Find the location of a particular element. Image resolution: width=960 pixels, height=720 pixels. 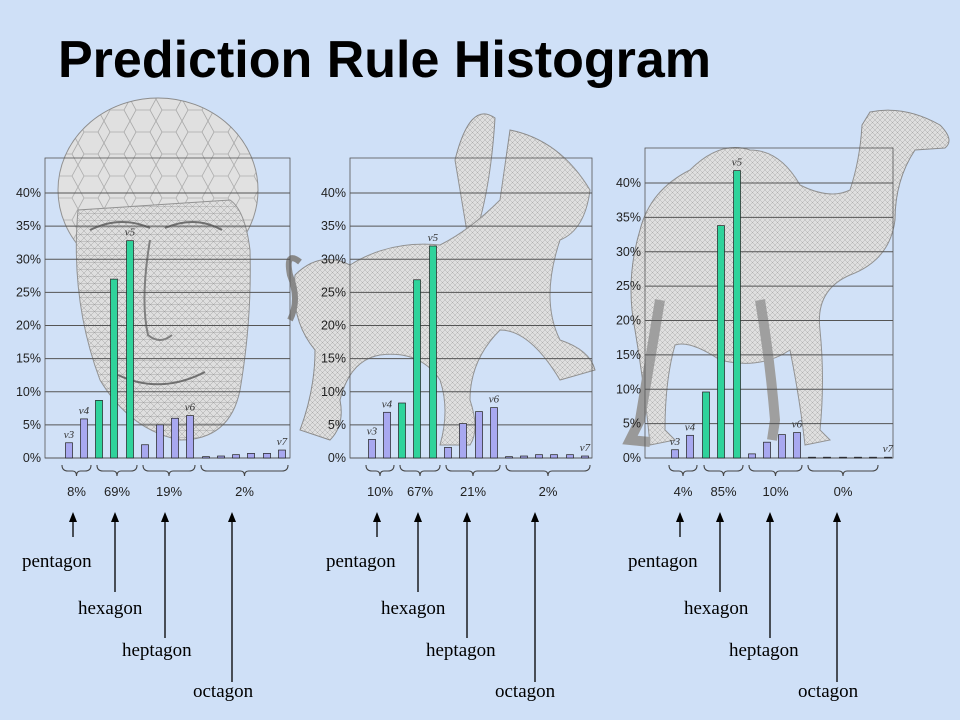

group-percent-label: 21% is located at coordinates (473, 491).